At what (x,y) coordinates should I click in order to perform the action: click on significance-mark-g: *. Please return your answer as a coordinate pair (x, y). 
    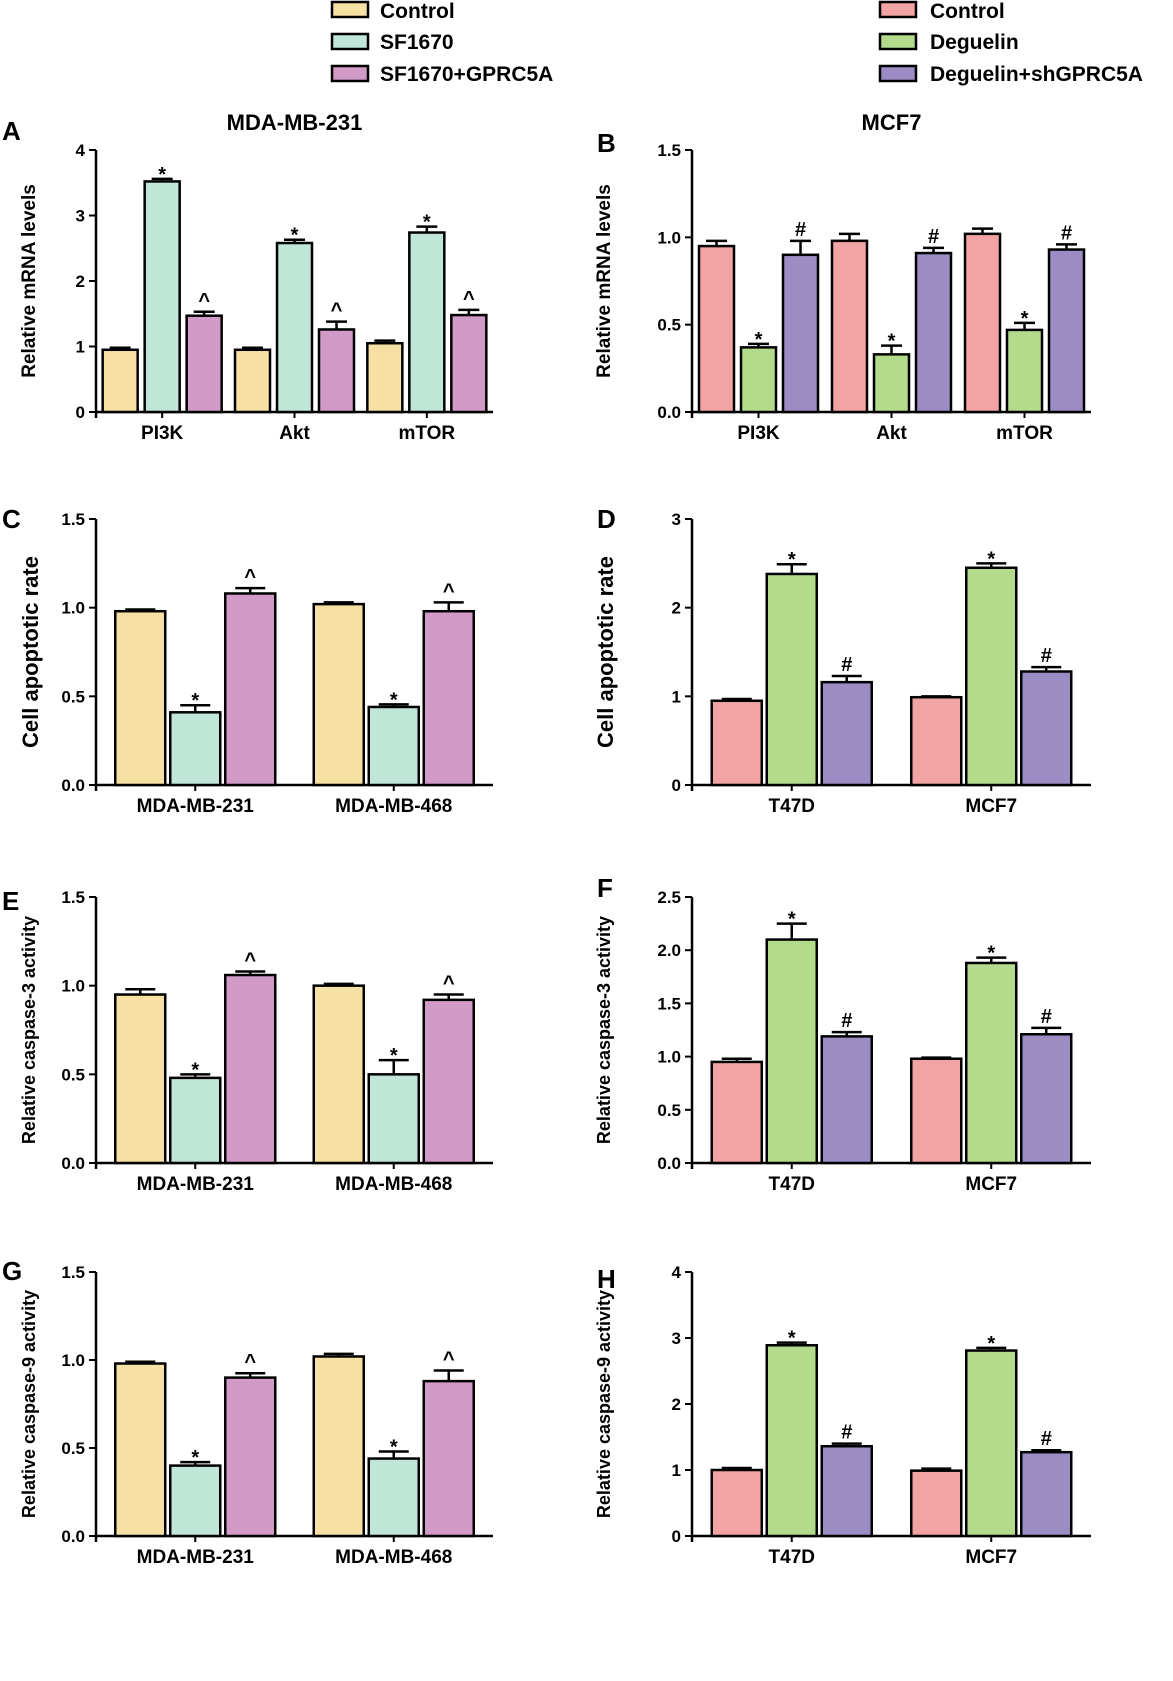
    Looking at the image, I should click on (394, 1448).